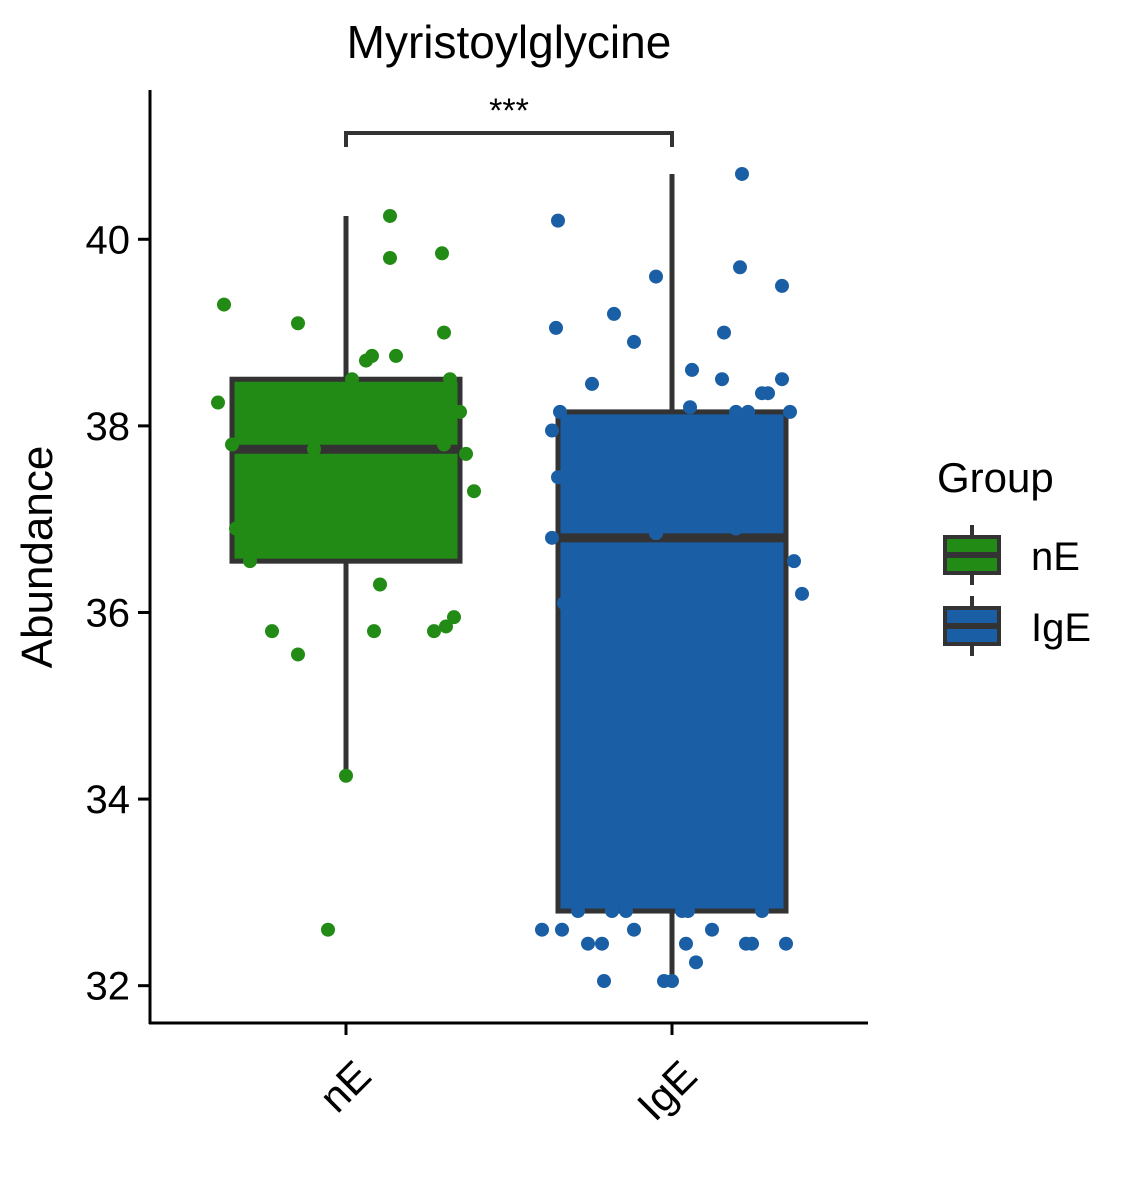 This screenshot has width=1140, height=1200. I want to click on x-tick-label-ne: nE, so click(345, 1087).